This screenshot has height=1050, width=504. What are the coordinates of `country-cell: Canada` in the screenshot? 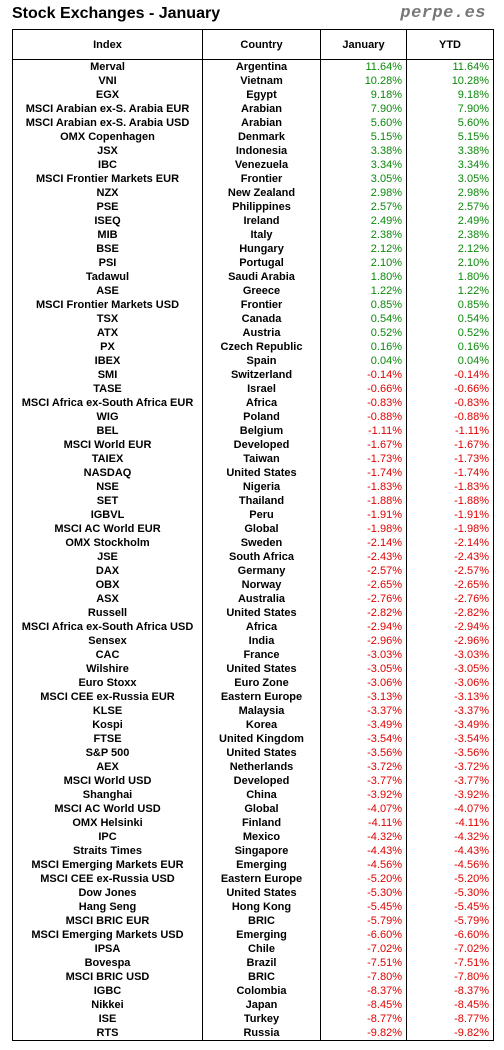 It's located at (261, 319).